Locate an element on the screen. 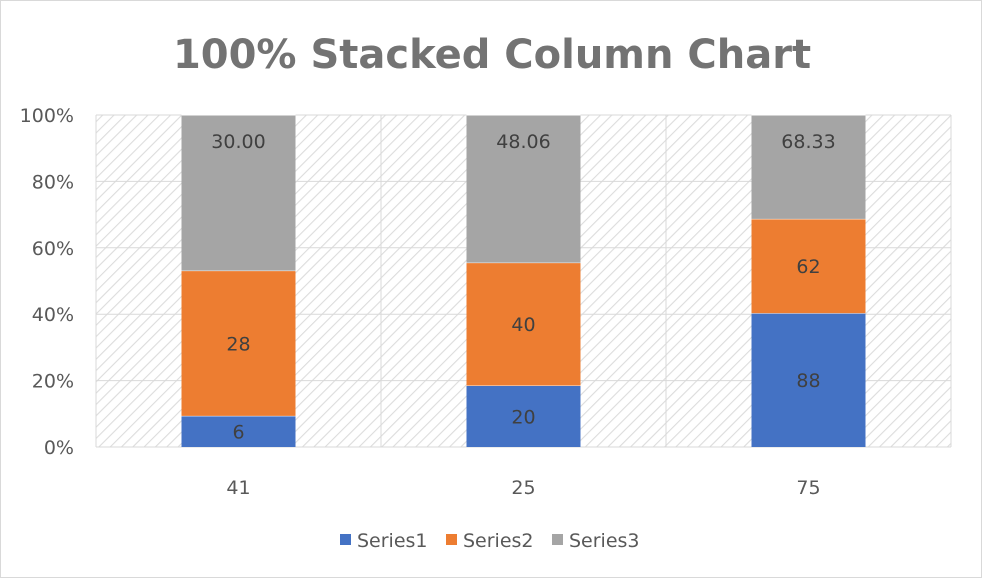 The height and width of the screenshot is (579, 982). x-axis-ticks: 41 25 75 is located at coordinates (523, 488).